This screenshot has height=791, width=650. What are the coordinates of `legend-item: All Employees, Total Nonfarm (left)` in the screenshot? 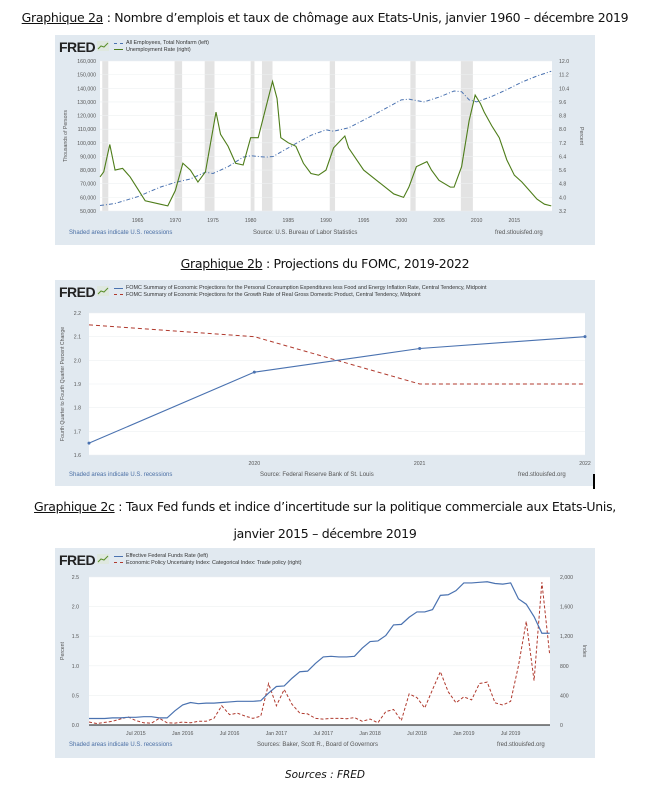 It's located at (161, 43).